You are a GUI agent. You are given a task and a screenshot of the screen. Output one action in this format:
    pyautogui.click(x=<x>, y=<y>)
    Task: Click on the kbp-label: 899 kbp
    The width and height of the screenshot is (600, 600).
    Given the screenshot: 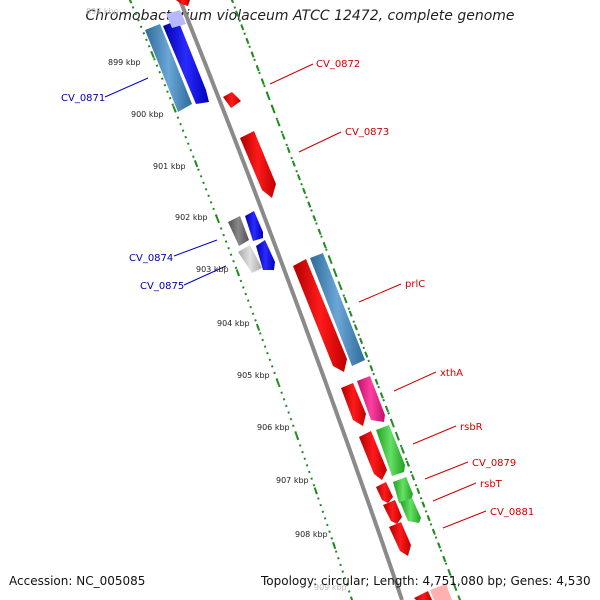 What is the action you would take?
    pyautogui.click(x=124, y=62)
    